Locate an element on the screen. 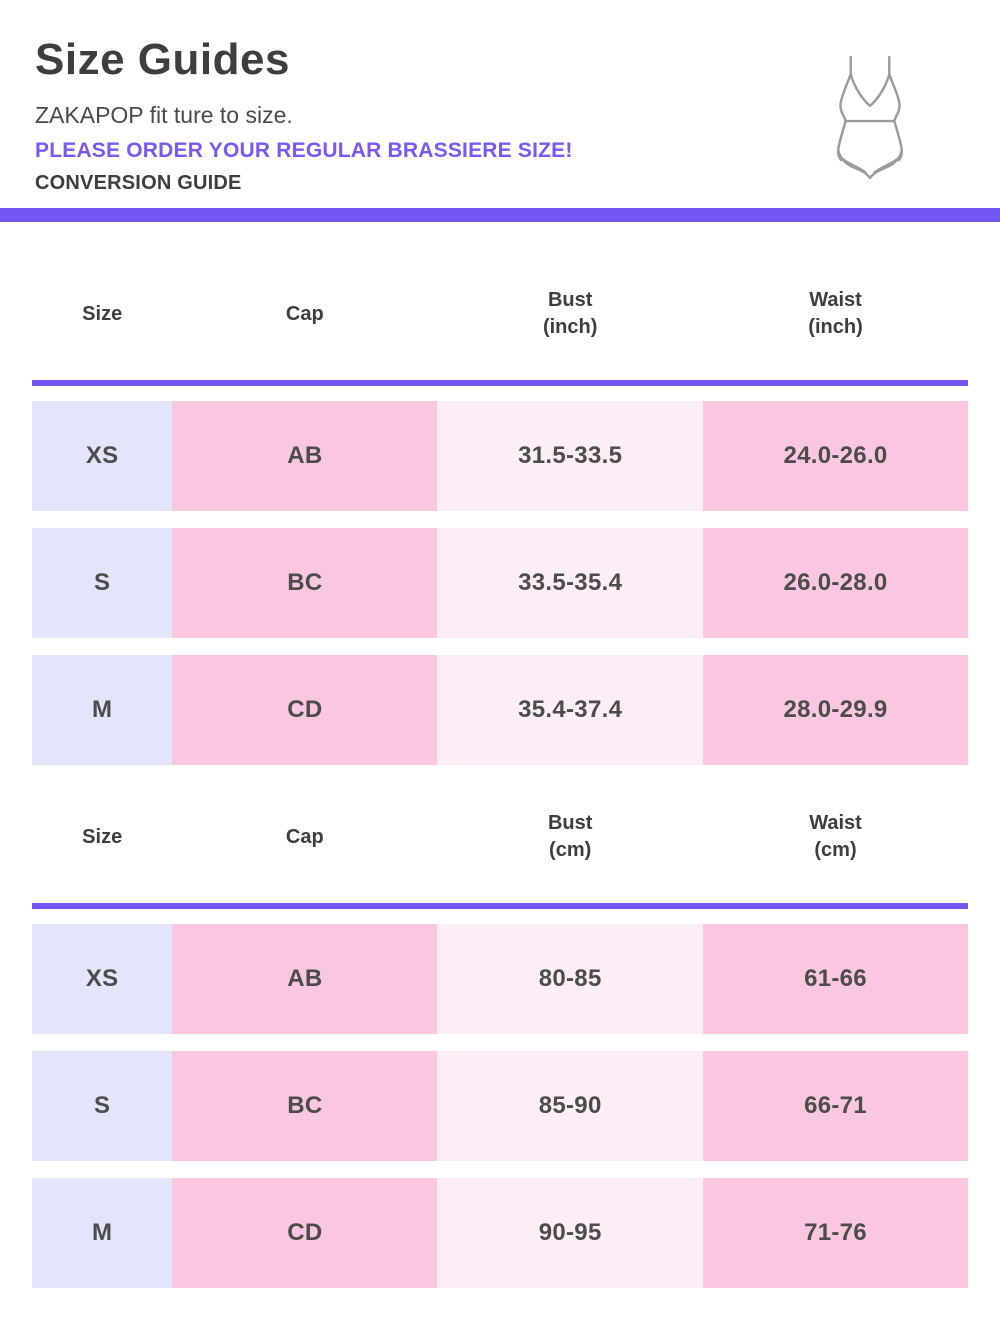  table-cell-waist: 66-71 is located at coordinates (835, 1106).